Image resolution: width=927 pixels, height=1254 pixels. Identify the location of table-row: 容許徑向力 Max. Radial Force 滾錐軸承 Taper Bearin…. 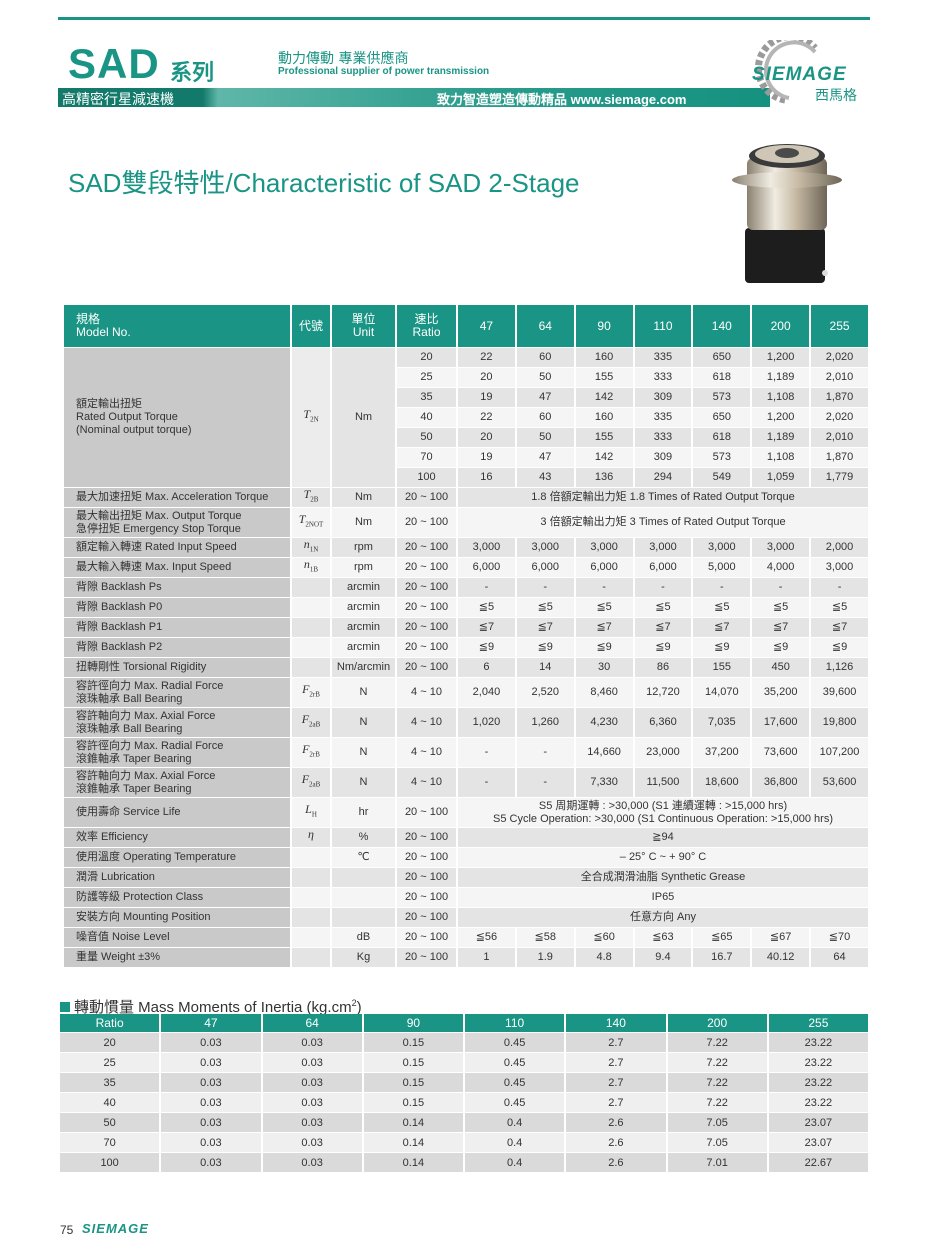
(466, 752).